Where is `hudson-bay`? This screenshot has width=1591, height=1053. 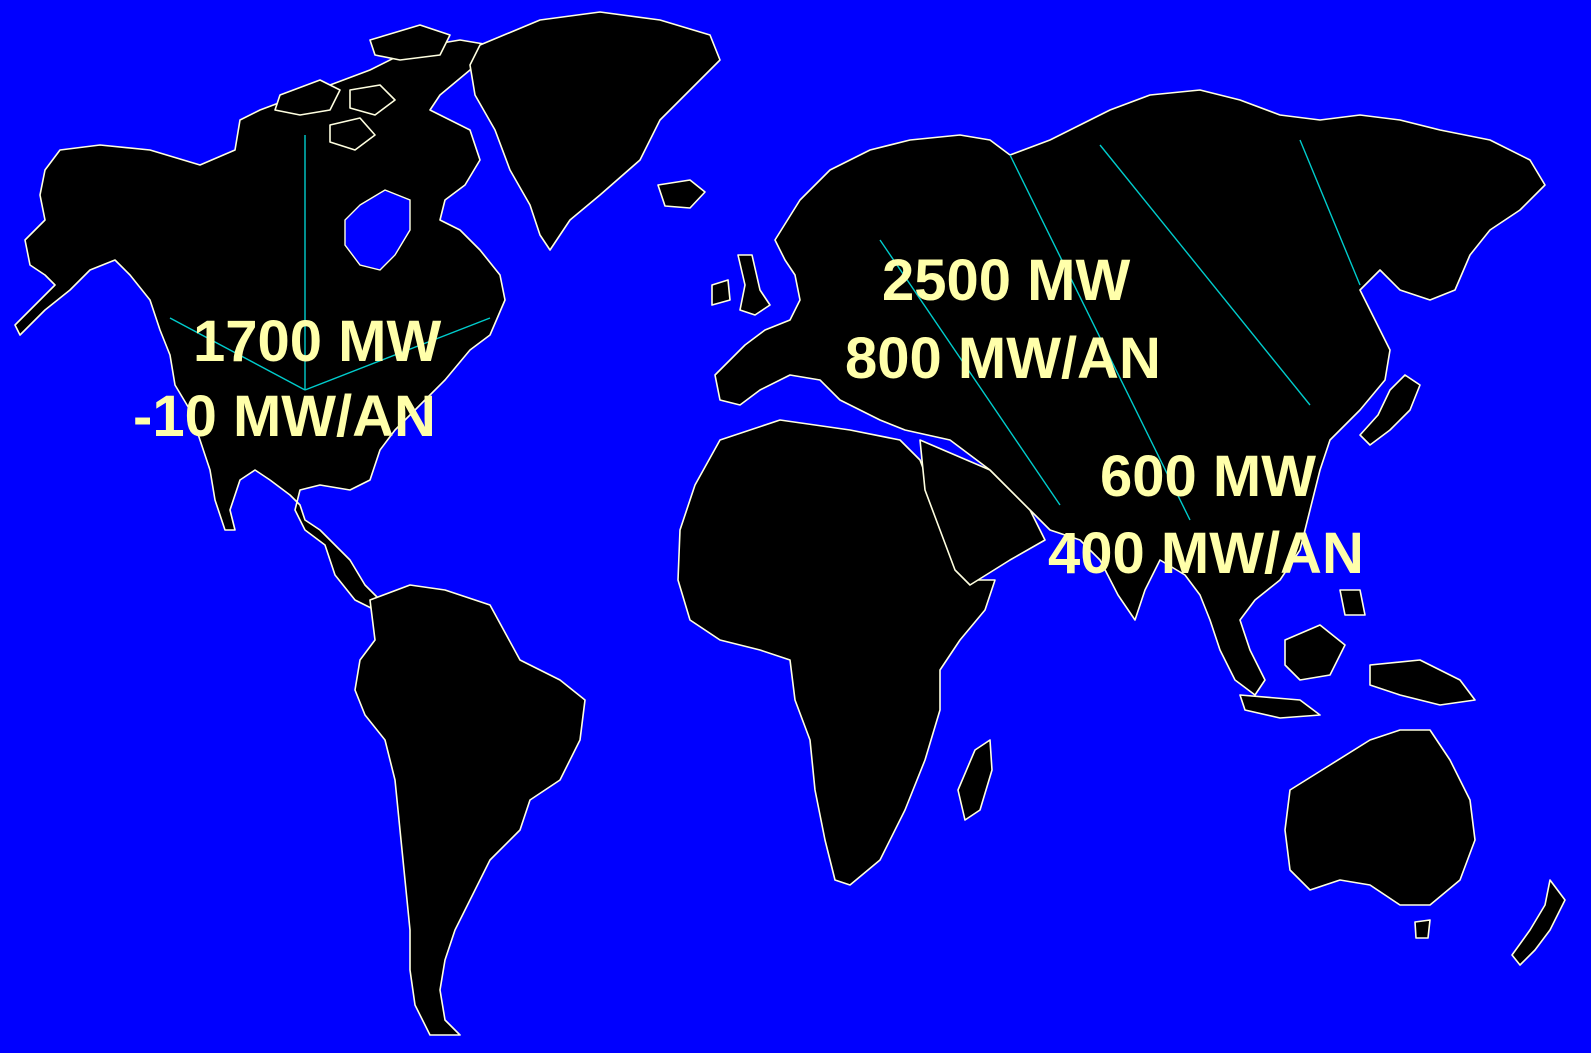 hudson-bay is located at coordinates (377, 230).